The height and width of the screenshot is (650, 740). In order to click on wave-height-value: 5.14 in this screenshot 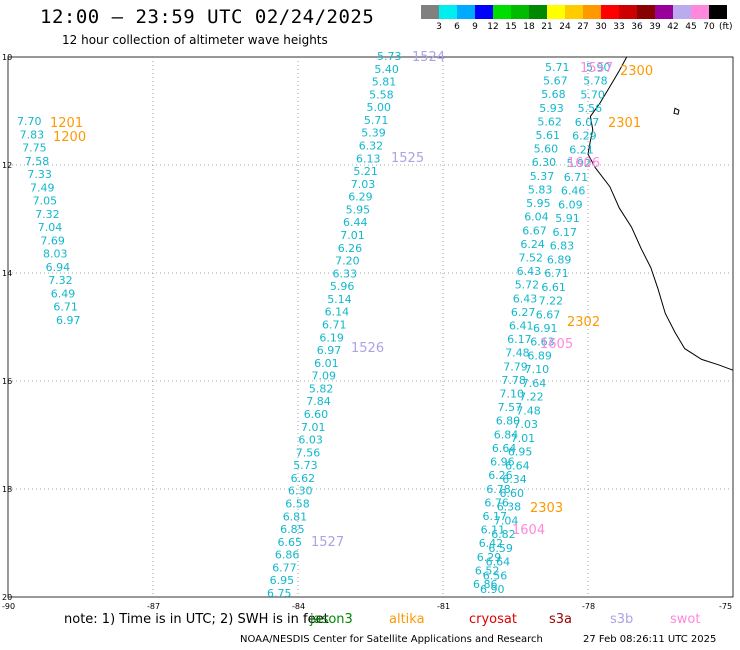, I will do `click(339, 299)`.